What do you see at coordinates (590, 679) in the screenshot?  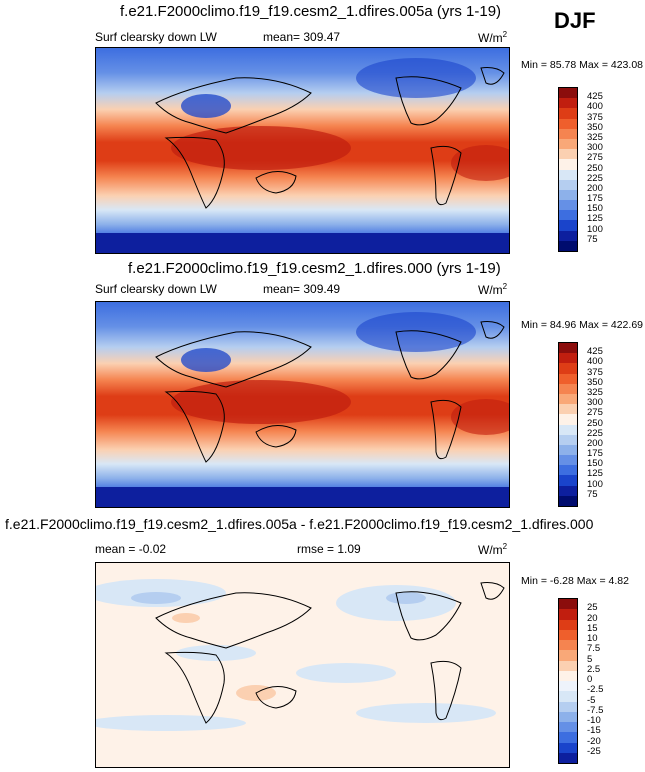 I see `colorbar-tick-label: 0` at bounding box center [590, 679].